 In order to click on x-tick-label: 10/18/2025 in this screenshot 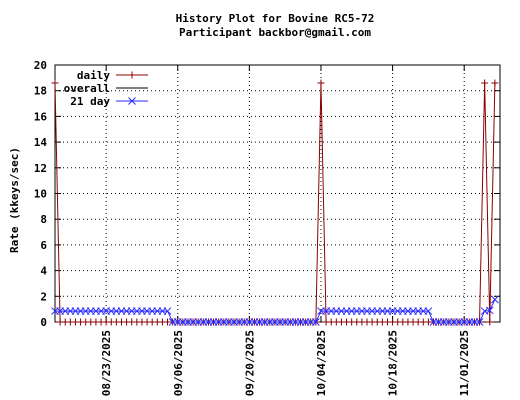, I will do `click(393, 363)`.